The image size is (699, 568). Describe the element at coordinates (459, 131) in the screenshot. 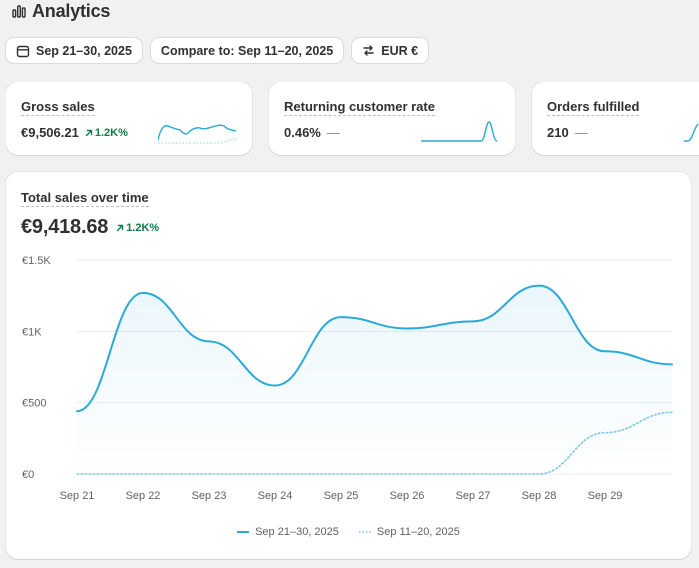

I see `returning-rate-sparkline` at that location.